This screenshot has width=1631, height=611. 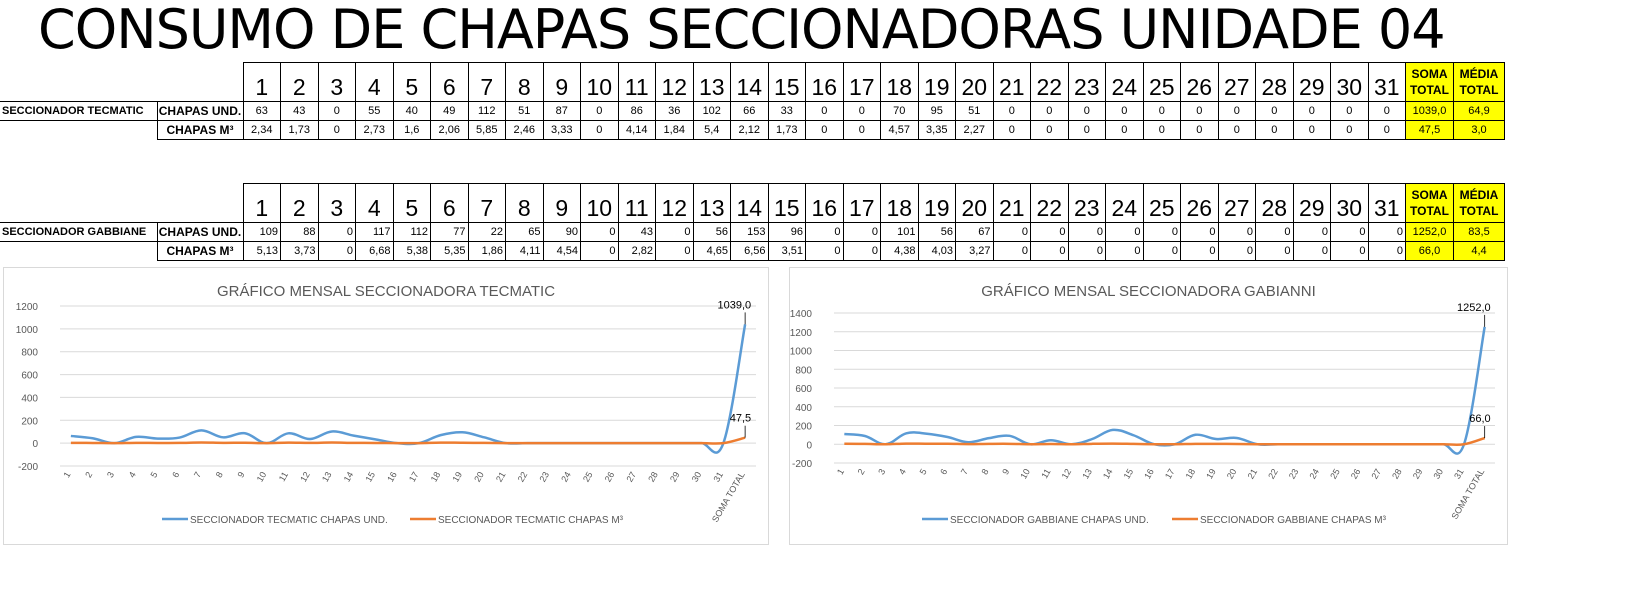 I want to click on x-tick-label: 7, so click(x=197, y=474).